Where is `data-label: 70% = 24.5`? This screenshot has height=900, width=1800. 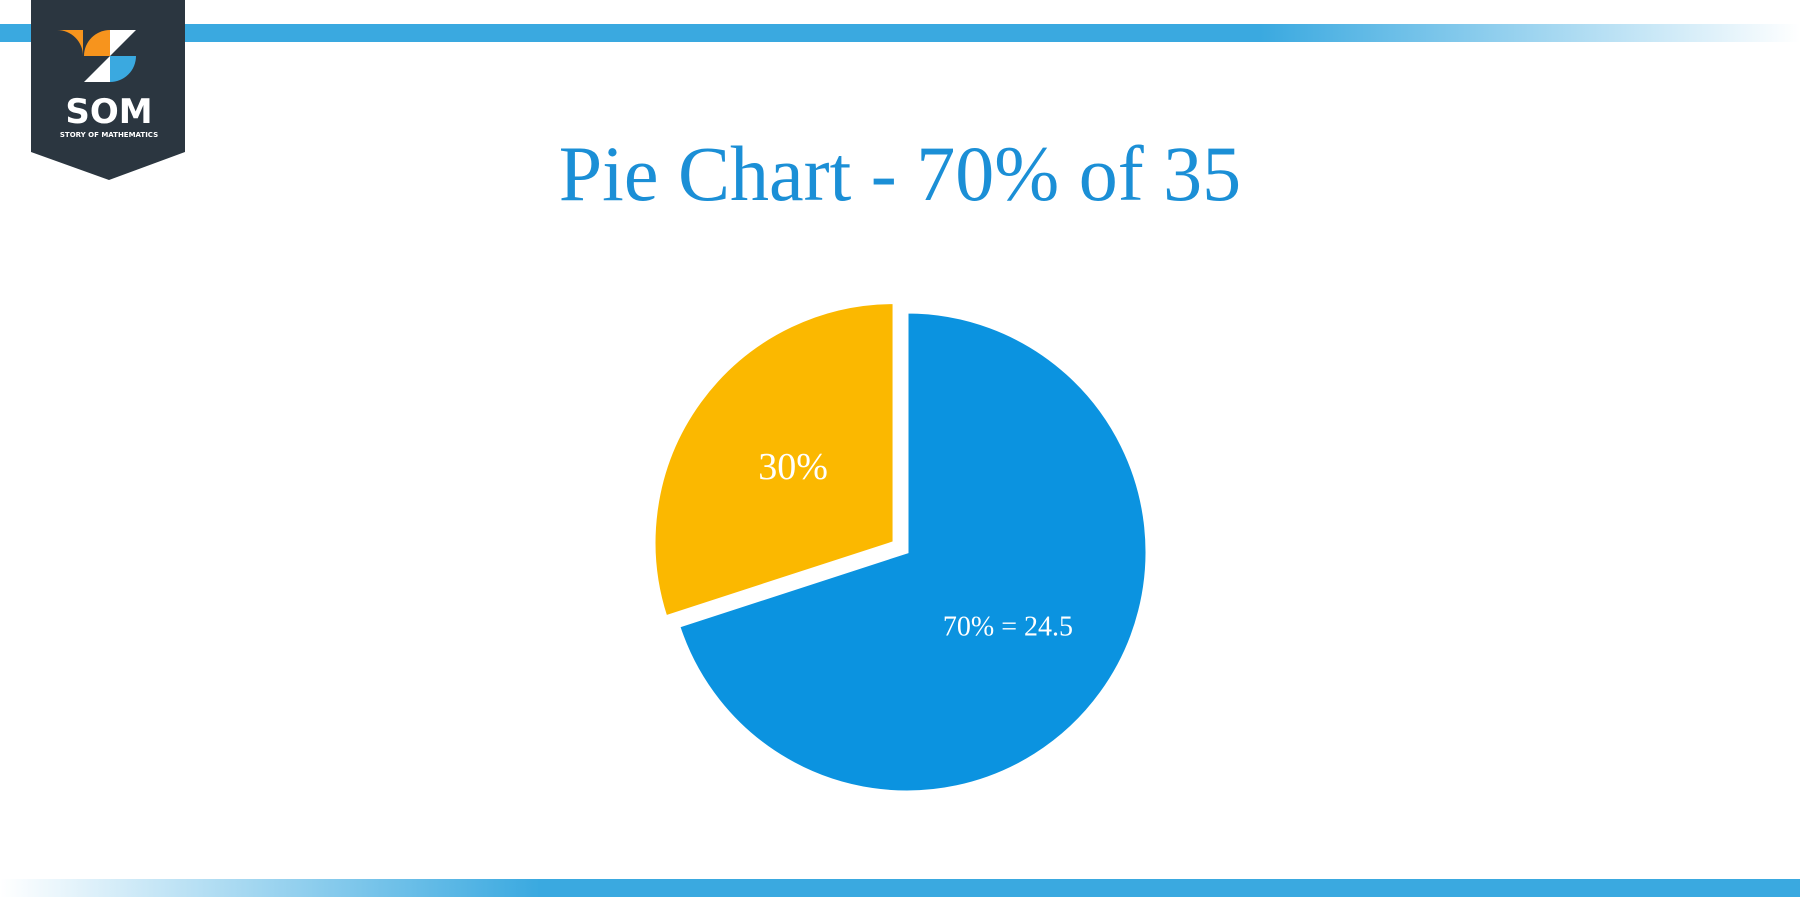
data-label: 70% = 24.5 is located at coordinates (1008, 626).